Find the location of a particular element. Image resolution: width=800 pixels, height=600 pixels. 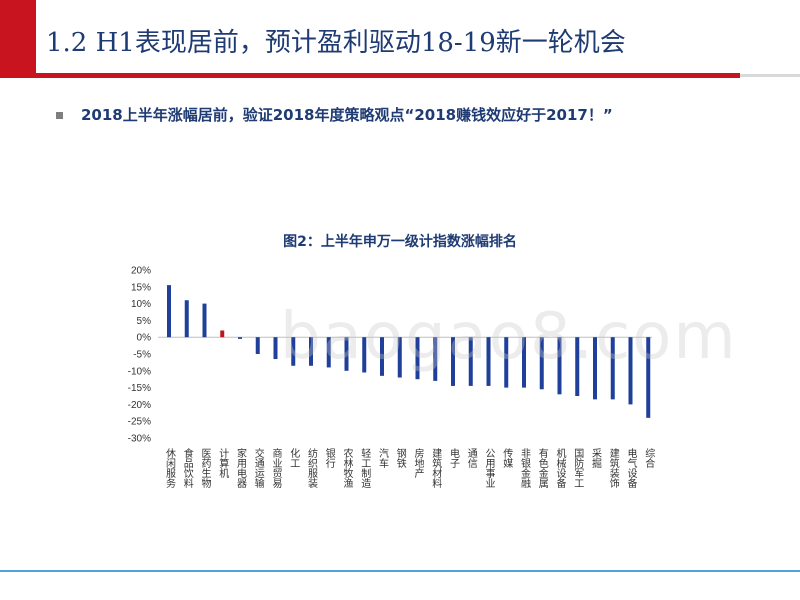

x-category-label: 传媒 is located at coordinates (507, 458).